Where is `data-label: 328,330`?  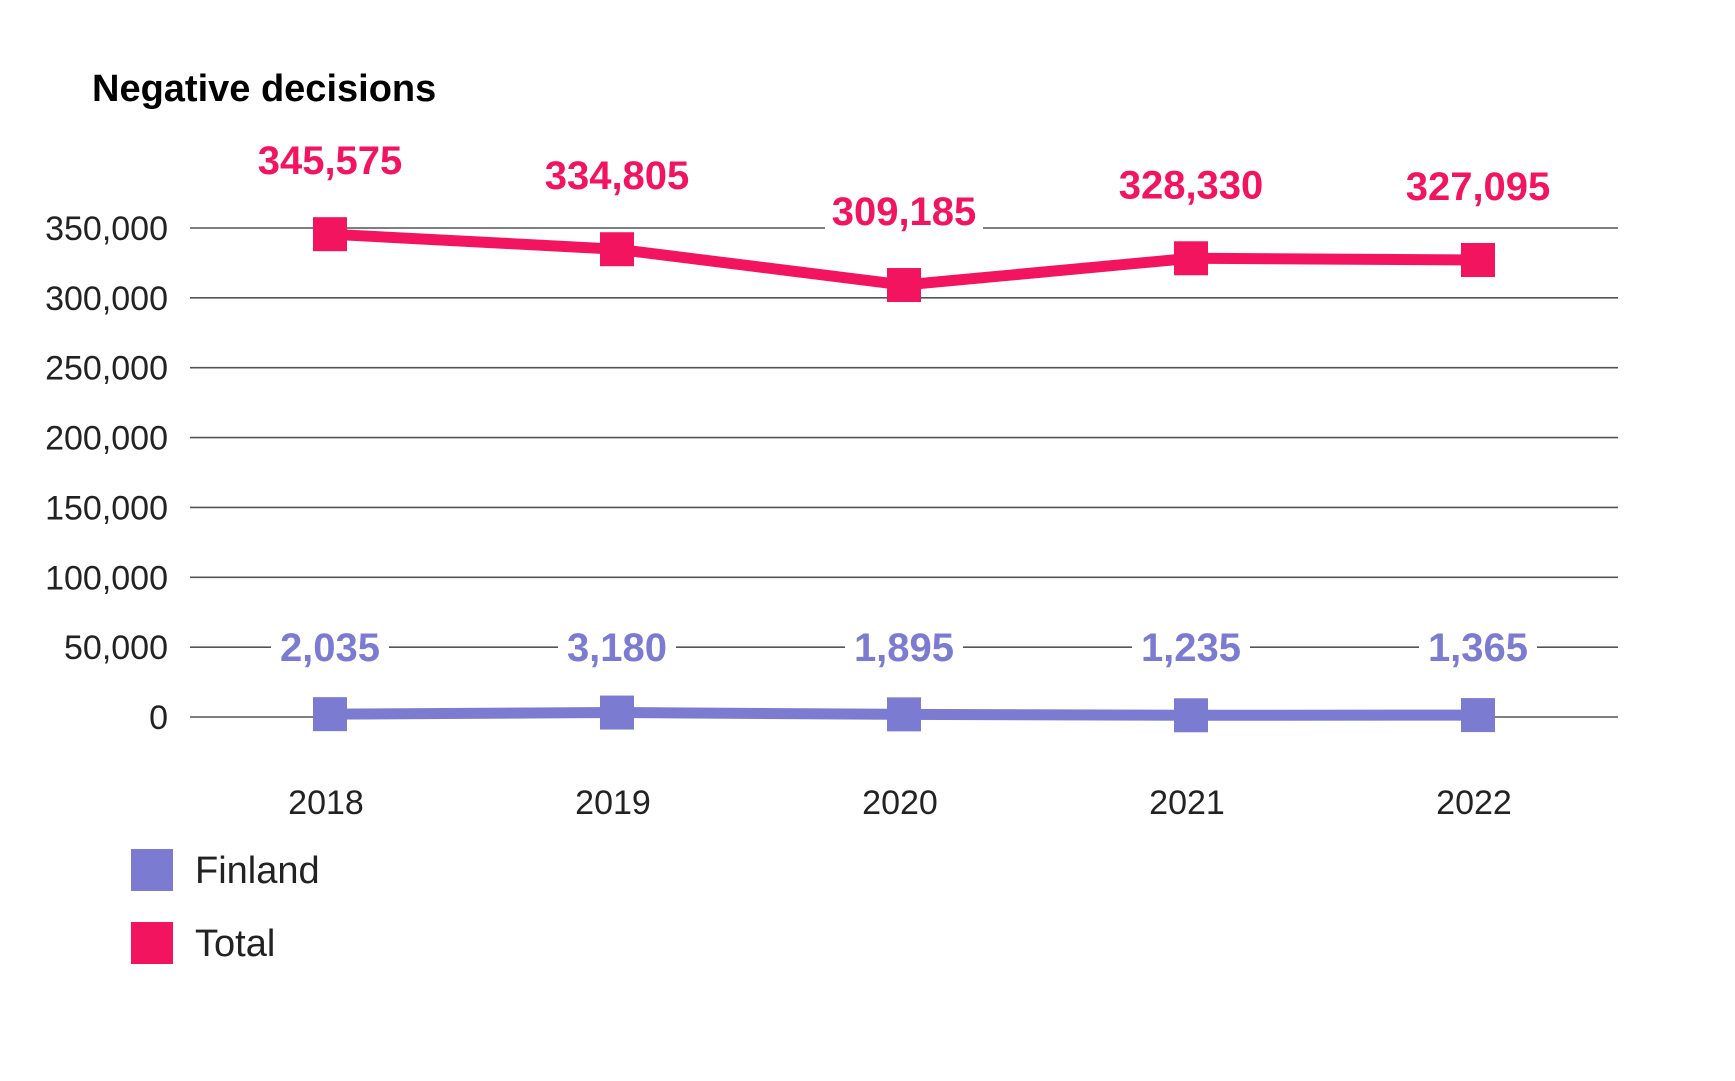 data-label: 328,330 is located at coordinates (1191, 185).